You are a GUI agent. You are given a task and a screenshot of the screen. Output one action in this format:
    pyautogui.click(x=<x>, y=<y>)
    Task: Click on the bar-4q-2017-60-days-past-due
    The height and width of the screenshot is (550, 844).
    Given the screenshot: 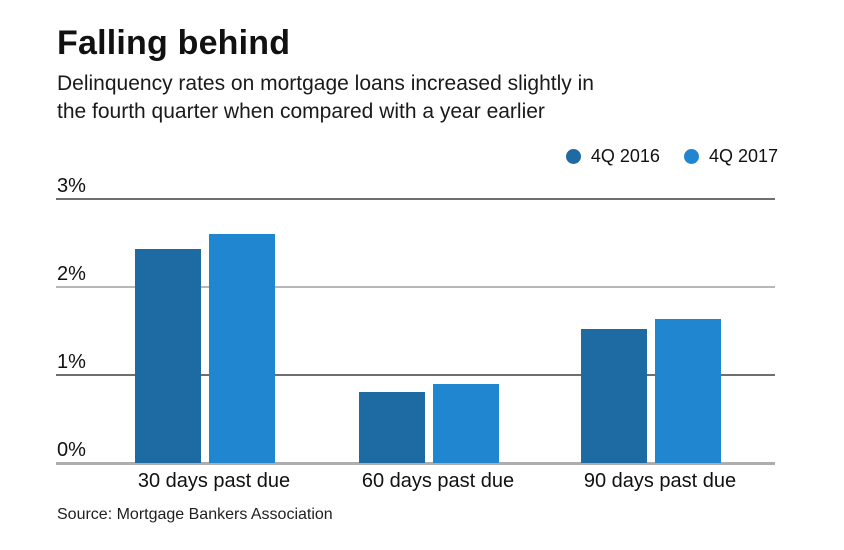 What is the action you would take?
    pyautogui.click(x=466, y=423)
    